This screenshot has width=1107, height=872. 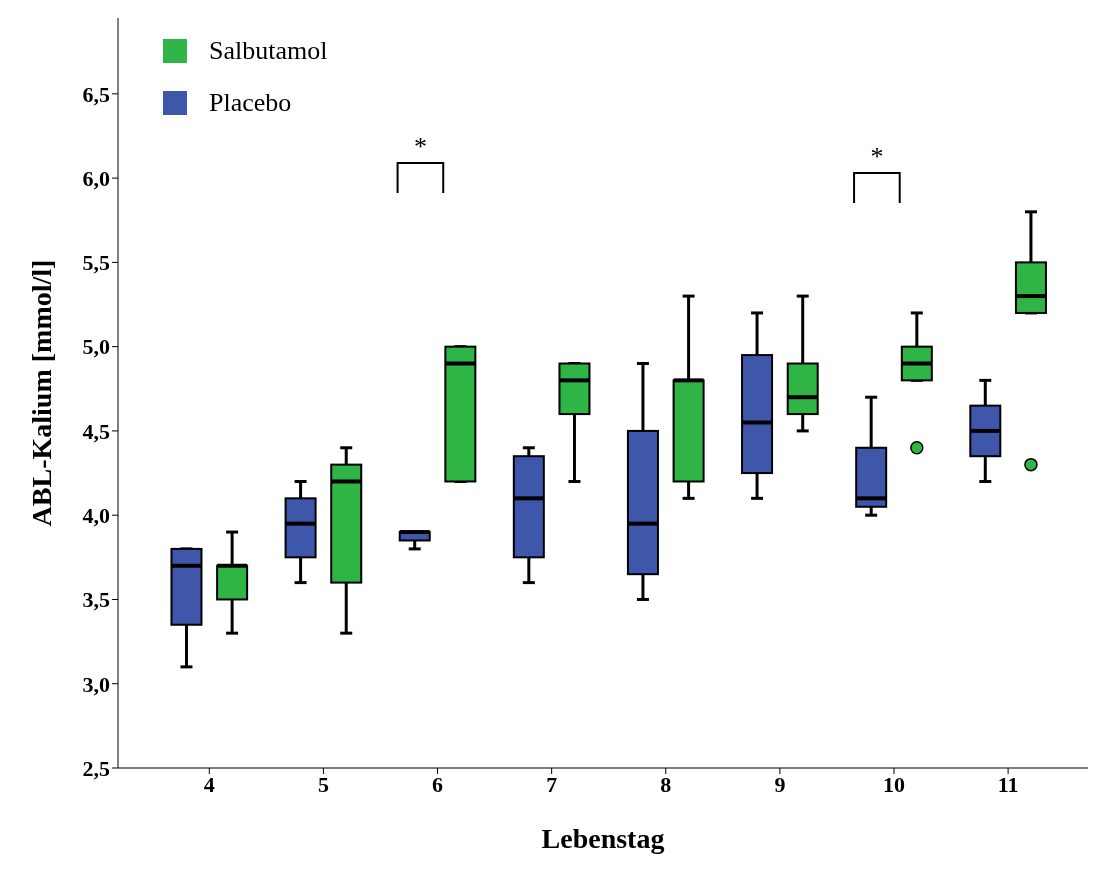 I want to click on x-tick-label: 5, so click(x=323, y=784).